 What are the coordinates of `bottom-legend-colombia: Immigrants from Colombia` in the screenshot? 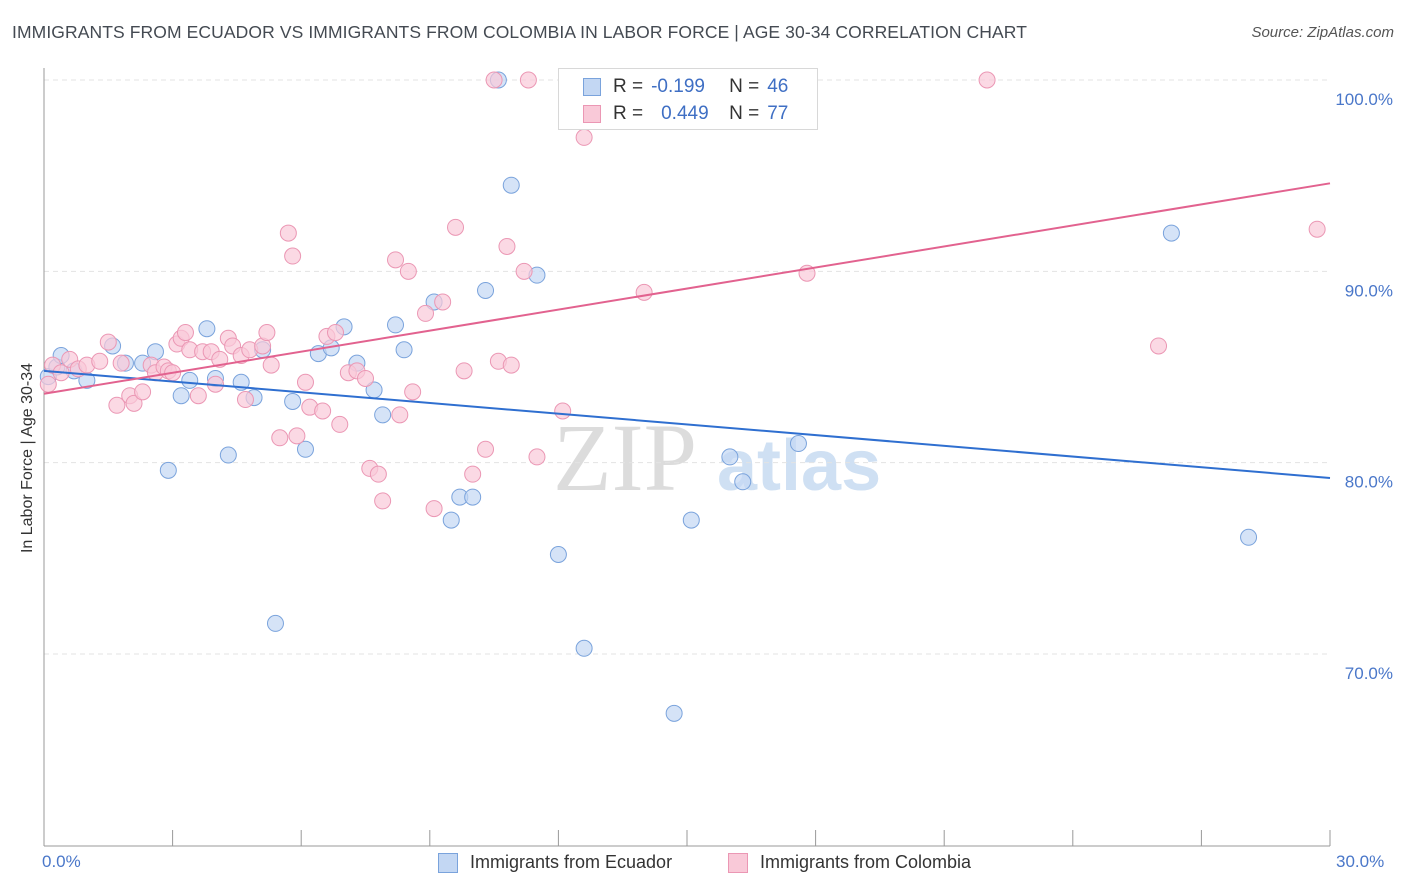 It's located at (849, 862).